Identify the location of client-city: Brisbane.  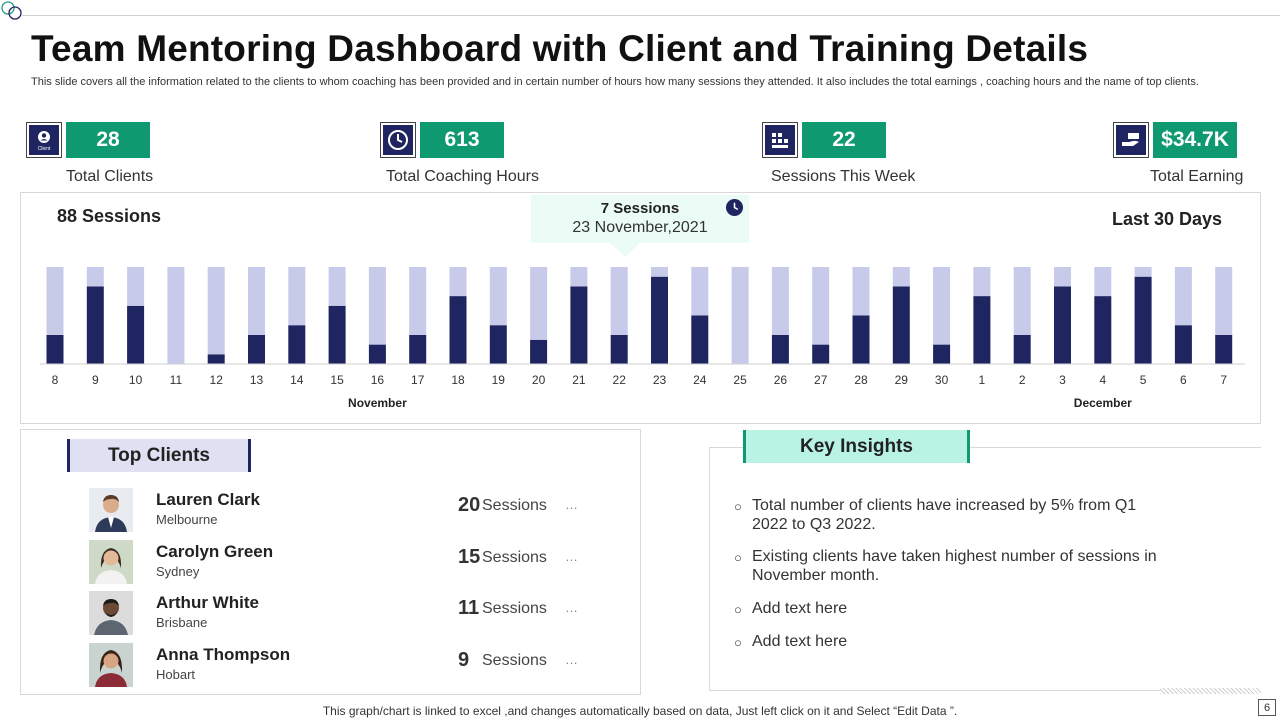
(182, 622).